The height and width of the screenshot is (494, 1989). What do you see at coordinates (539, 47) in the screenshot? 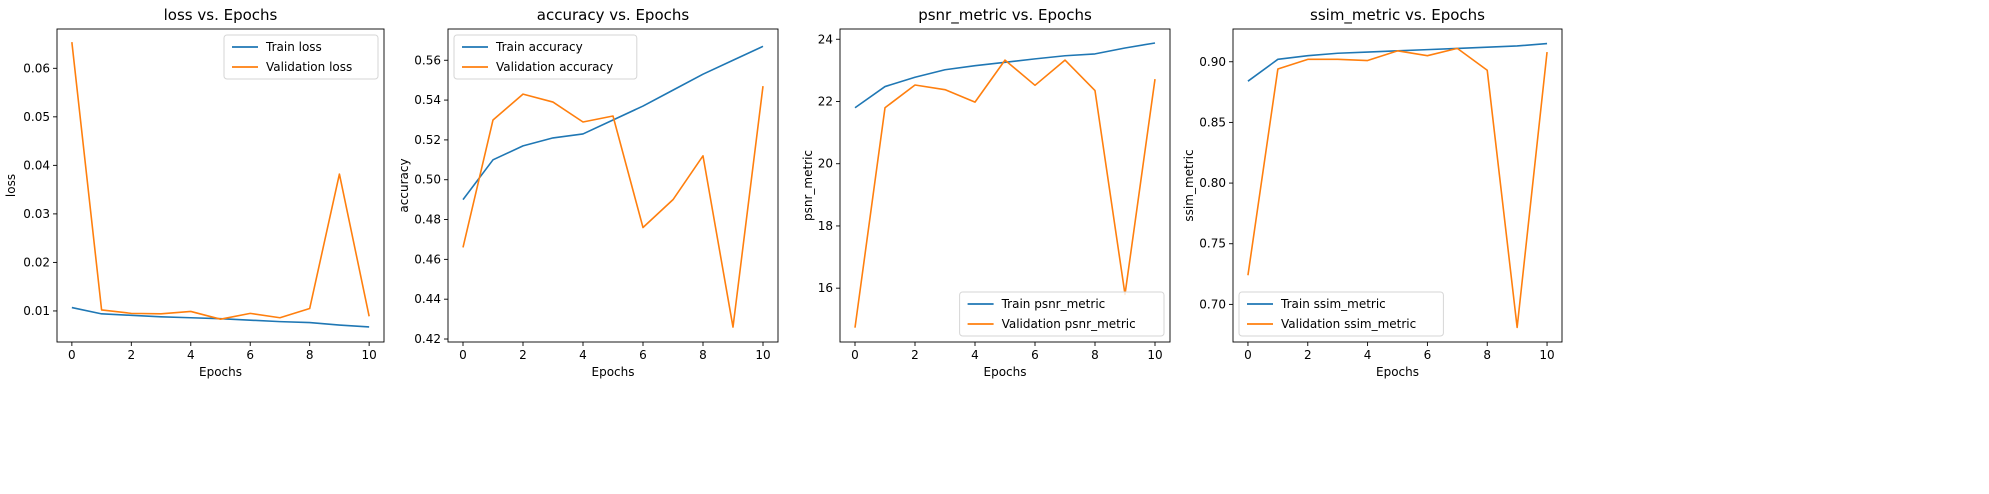
I see `legend-label: Train accuracy` at bounding box center [539, 47].